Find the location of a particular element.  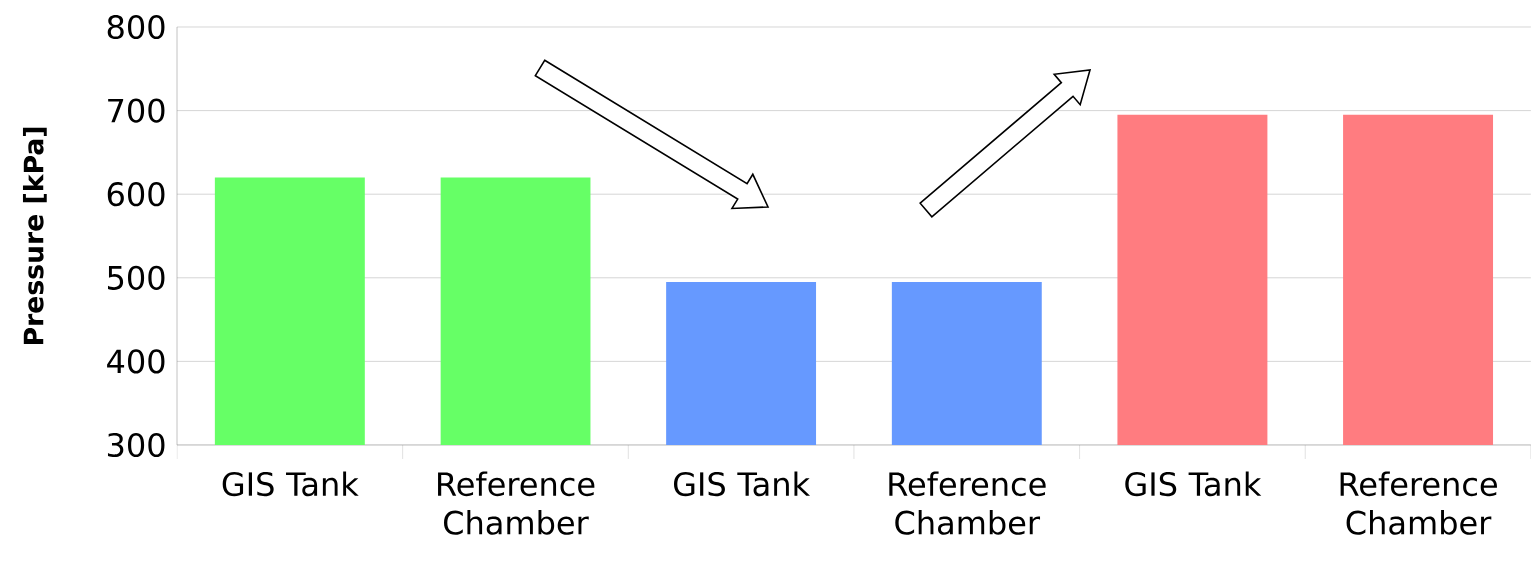

y-tick-label: 600 is located at coordinates (136, 194).